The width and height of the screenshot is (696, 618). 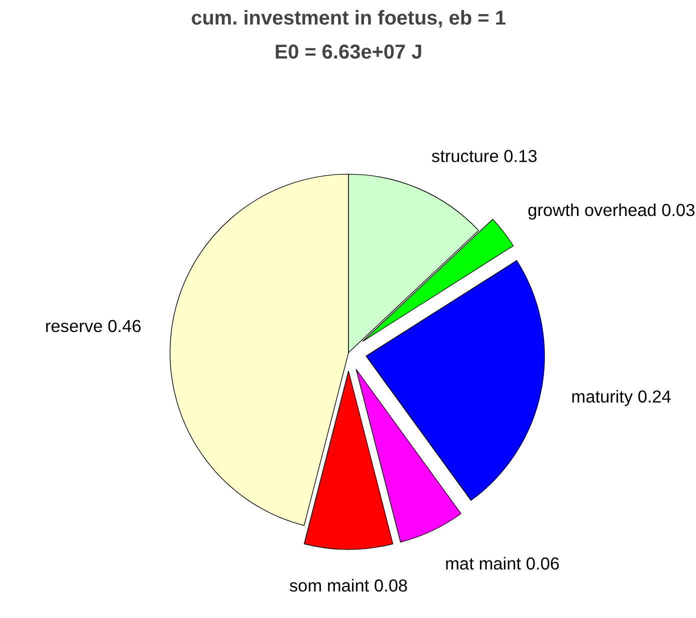 What do you see at coordinates (348, 53) in the screenshot?
I see `chart-subtitle: E0 = 6.63e+07 J` at bounding box center [348, 53].